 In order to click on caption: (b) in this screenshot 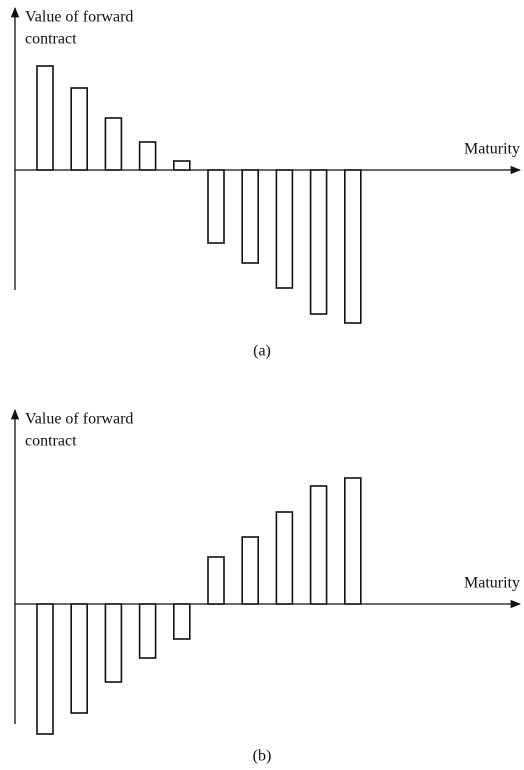, I will do `click(262, 756)`.